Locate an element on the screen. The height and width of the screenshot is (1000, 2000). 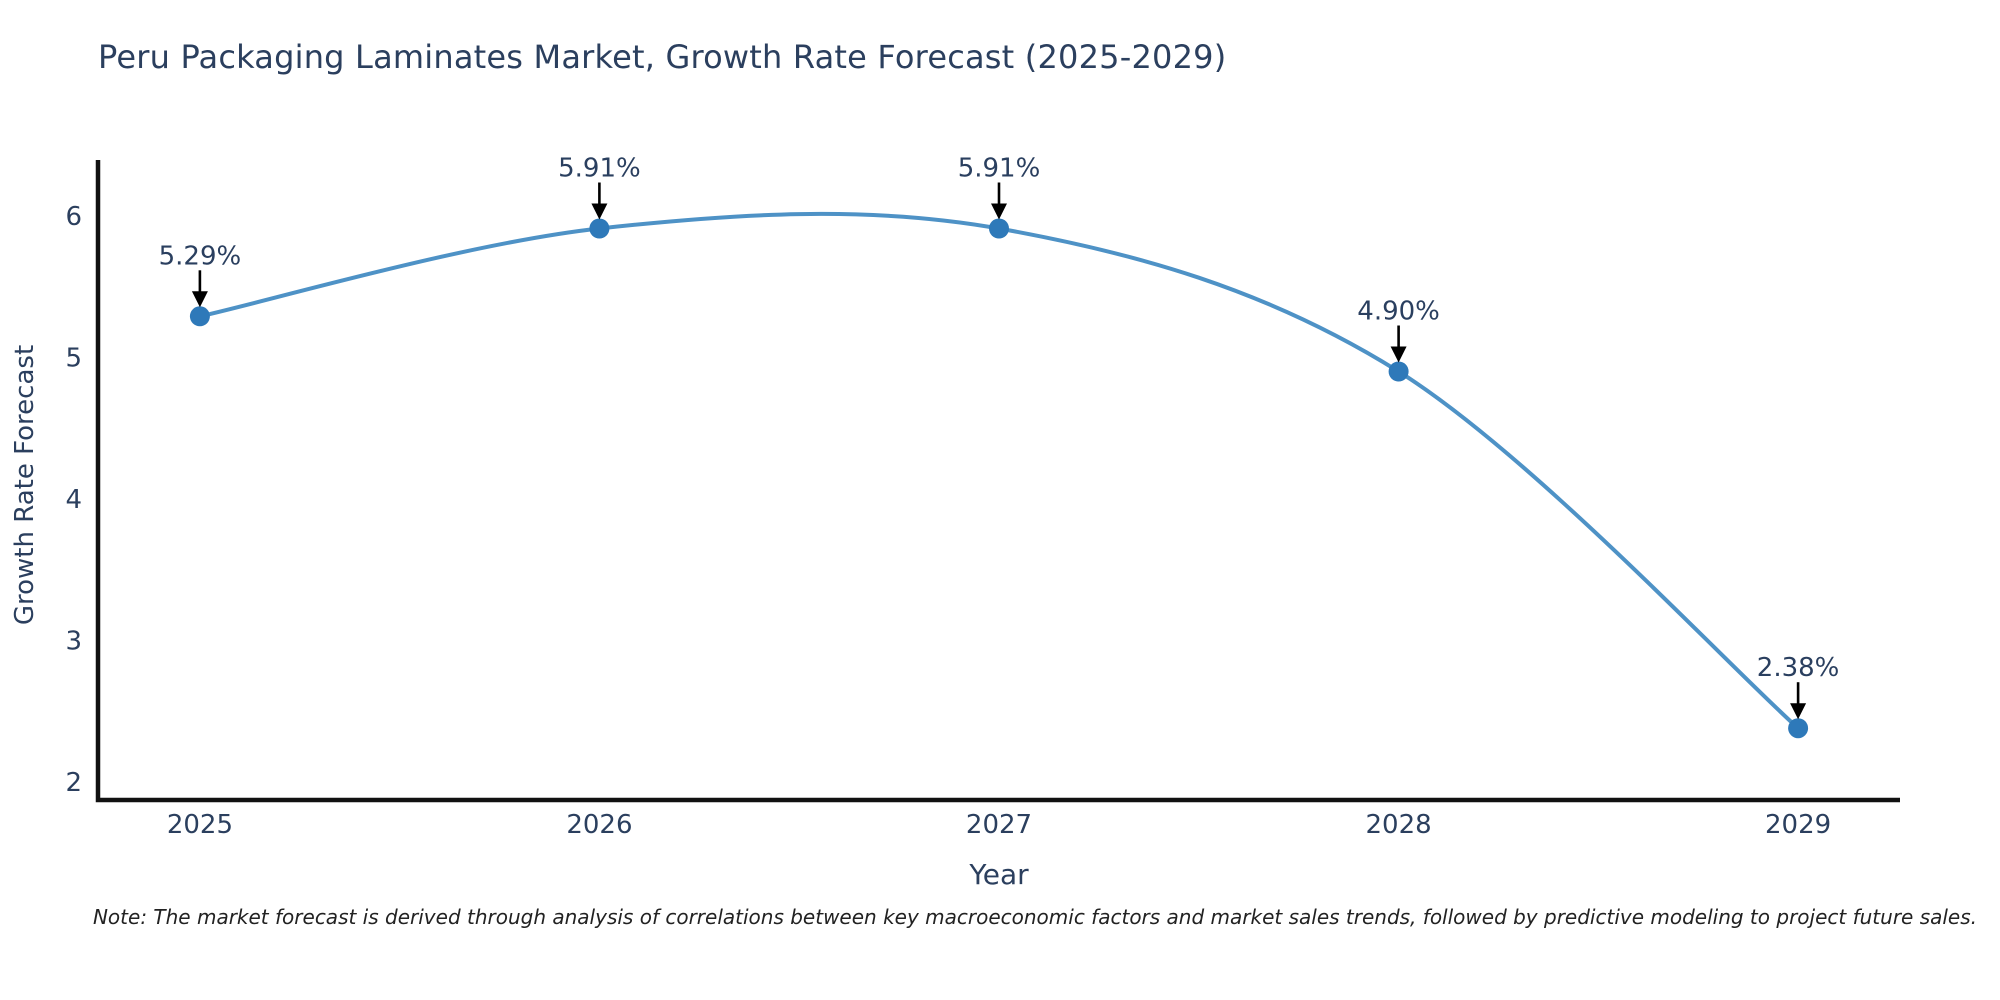
point-annotation-label: 4.90% is located at coordinates (1398, 312).